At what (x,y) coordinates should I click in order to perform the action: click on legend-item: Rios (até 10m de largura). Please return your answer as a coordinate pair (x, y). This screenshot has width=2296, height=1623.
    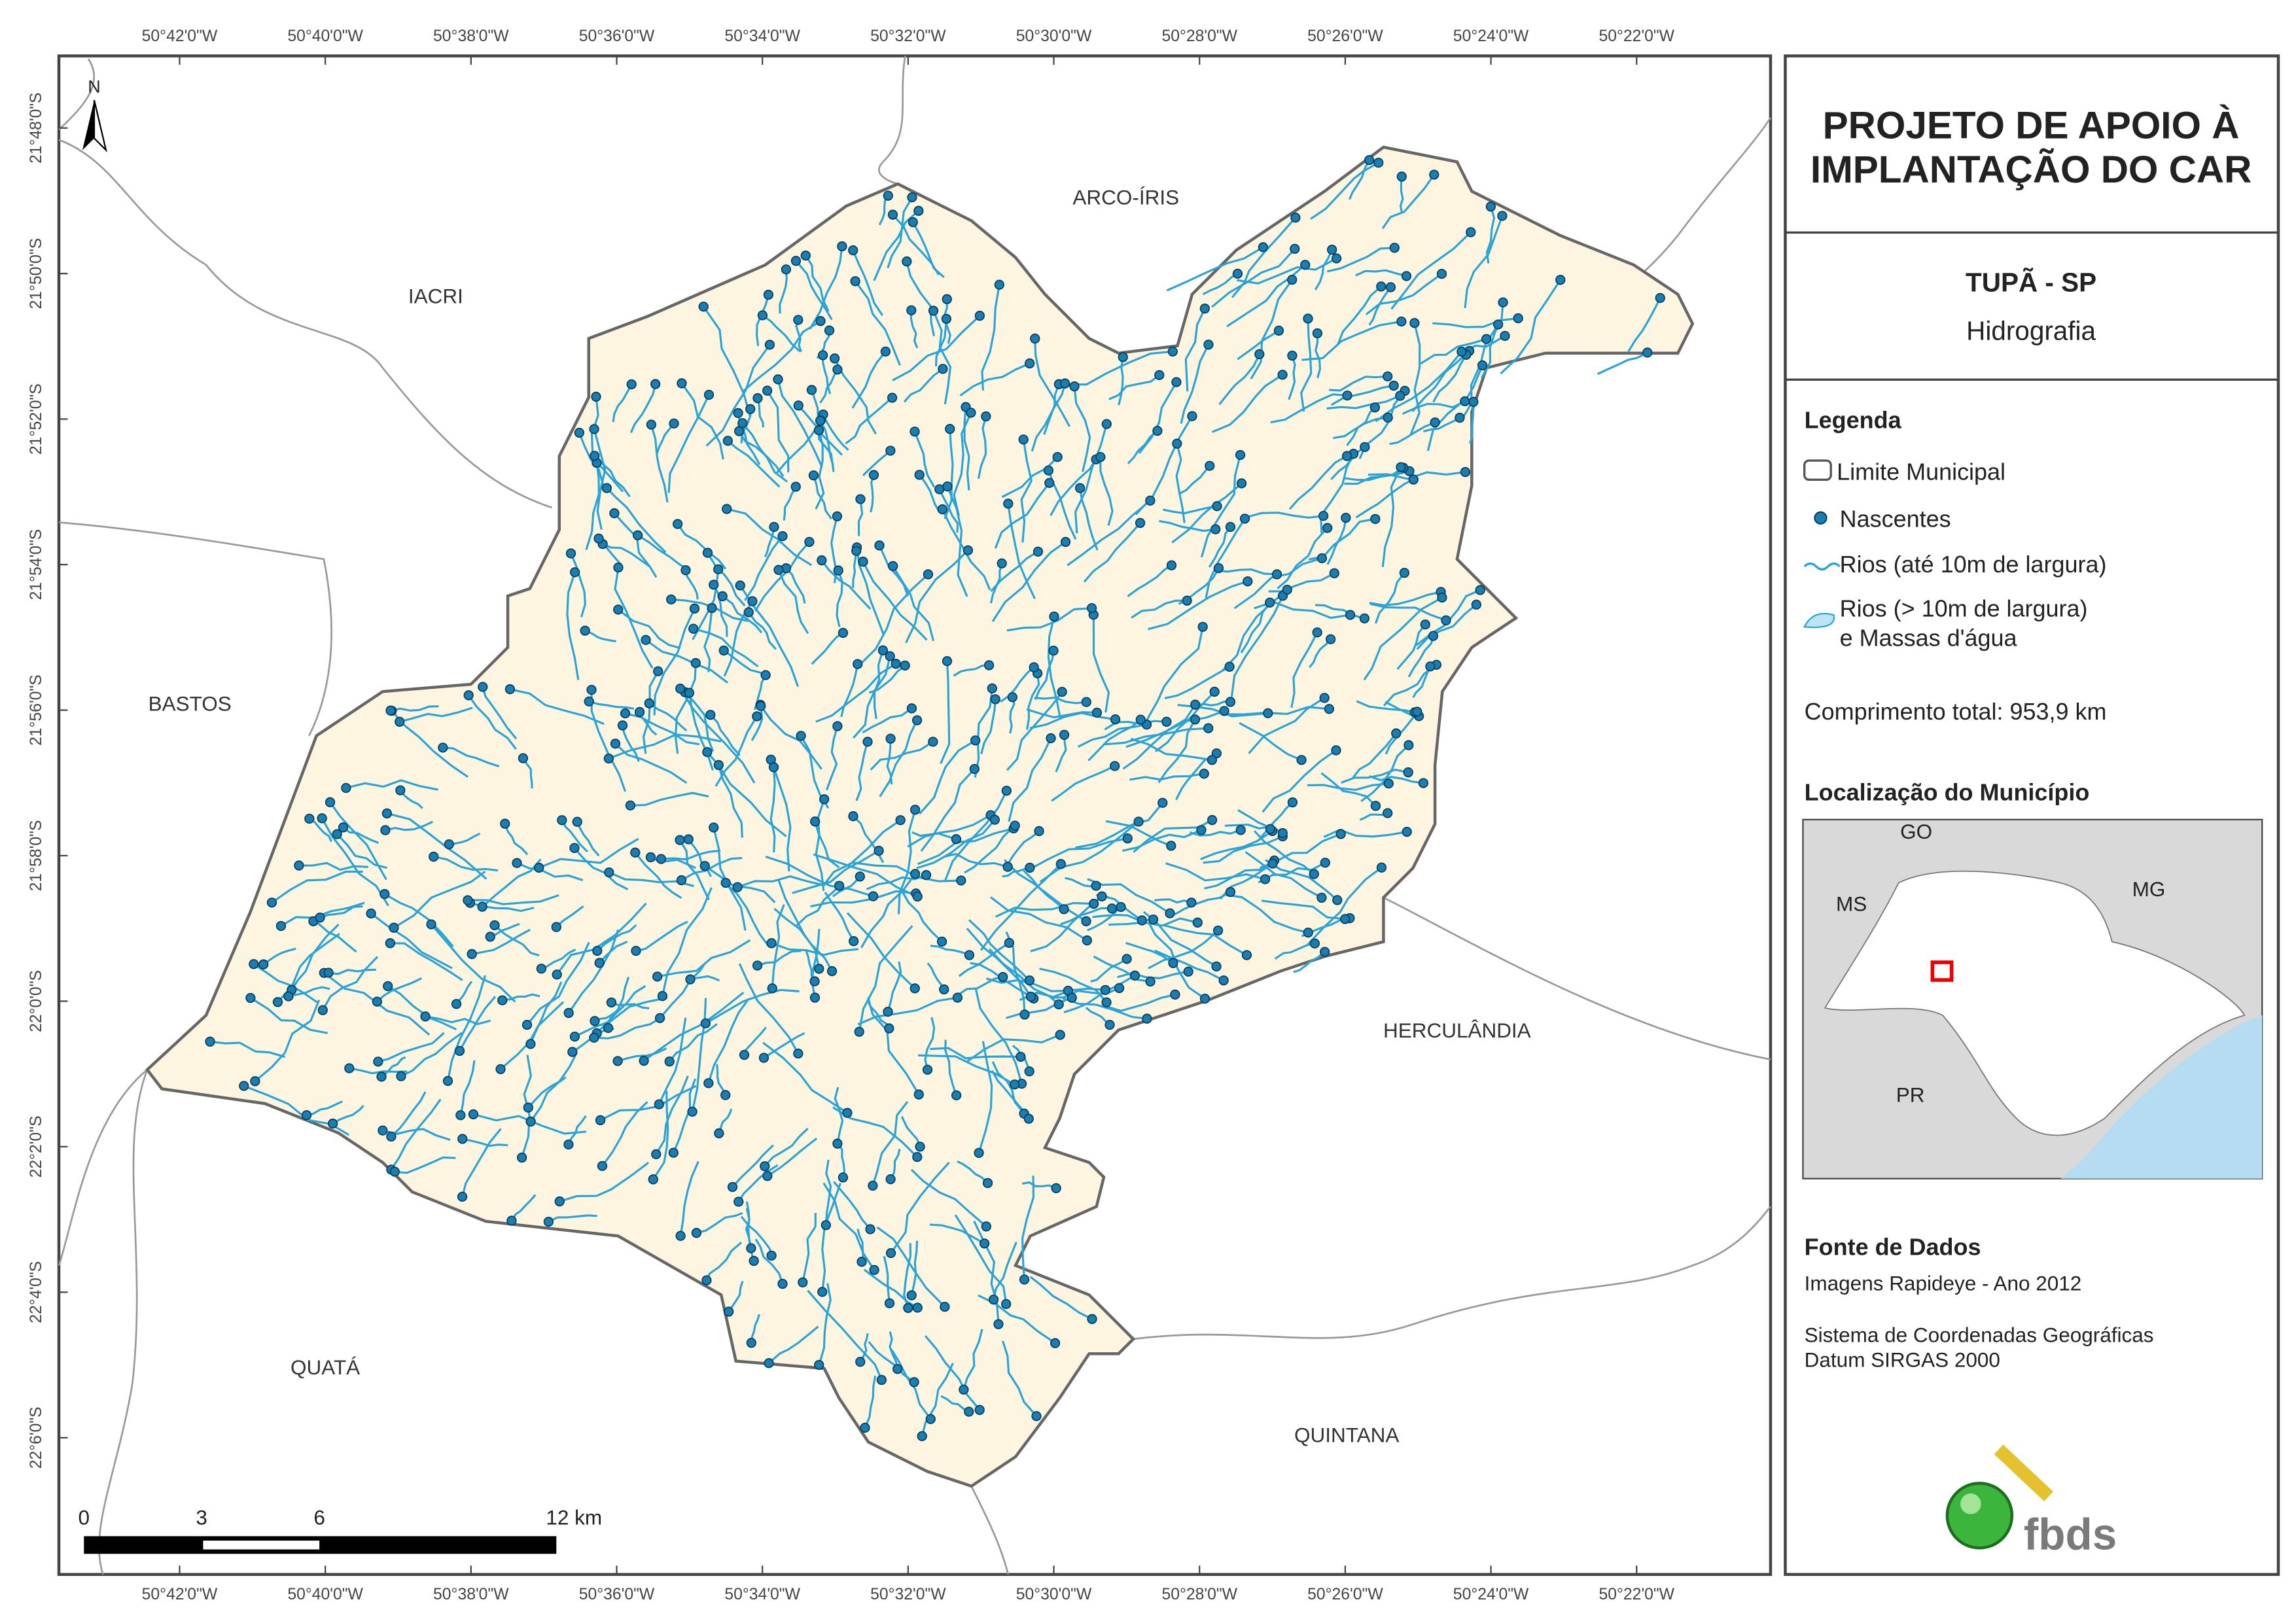
    Looking at the image, I should click on (1974, 564).